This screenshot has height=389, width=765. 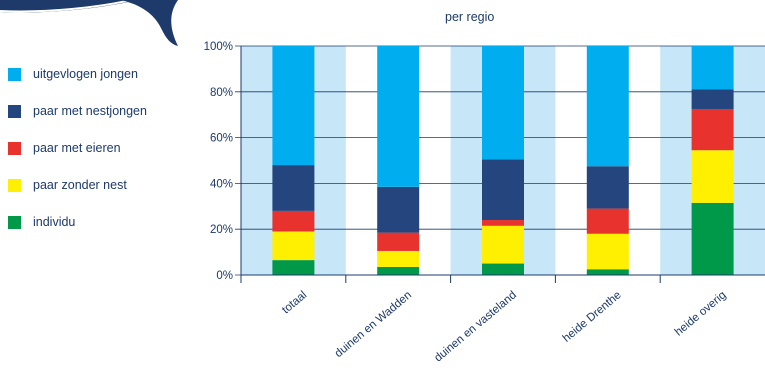 What do you see at coordinates (701, 313) in the screenshot?
I see `x-tick-label: heide overig` at bounding box center [701, 313].